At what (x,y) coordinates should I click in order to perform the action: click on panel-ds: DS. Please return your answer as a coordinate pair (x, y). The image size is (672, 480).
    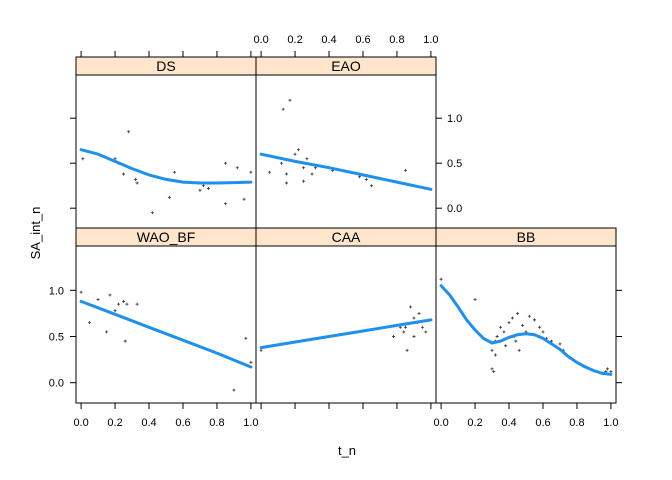
    Looking at the image, I should click on (166, 142).